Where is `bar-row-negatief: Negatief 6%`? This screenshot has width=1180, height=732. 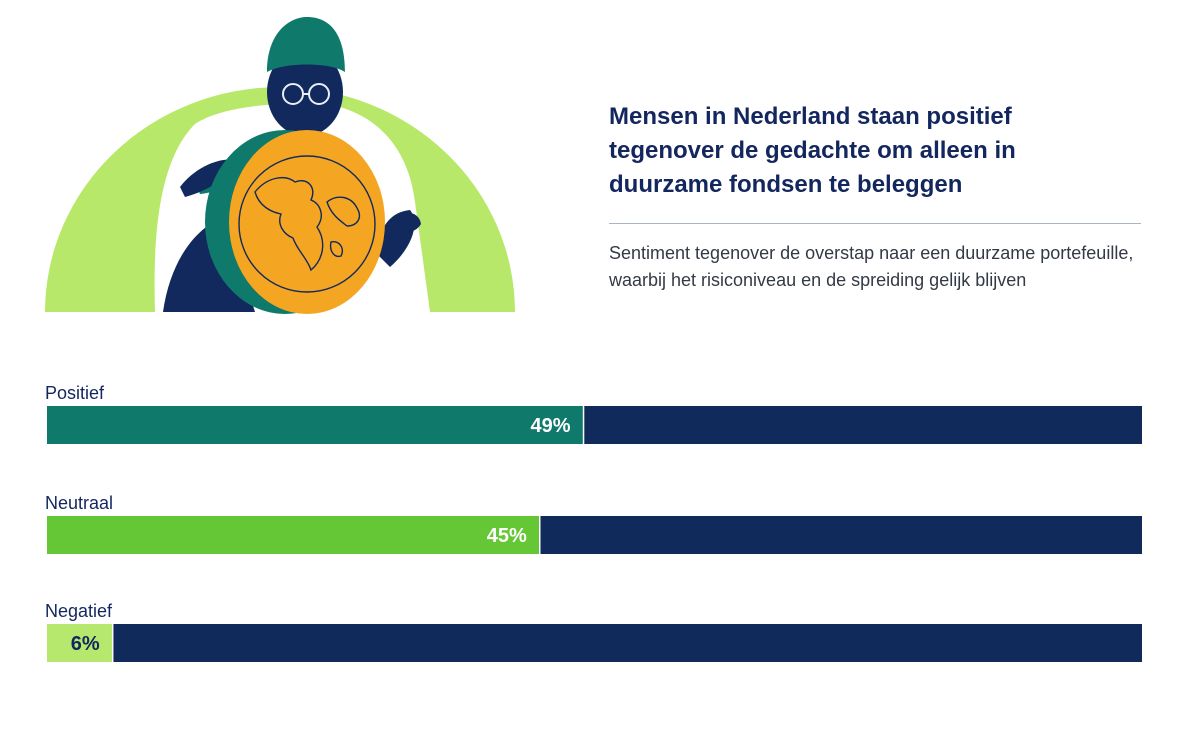 bar-row-negatief: Negatief 6% is located at coordinates (593, 631).